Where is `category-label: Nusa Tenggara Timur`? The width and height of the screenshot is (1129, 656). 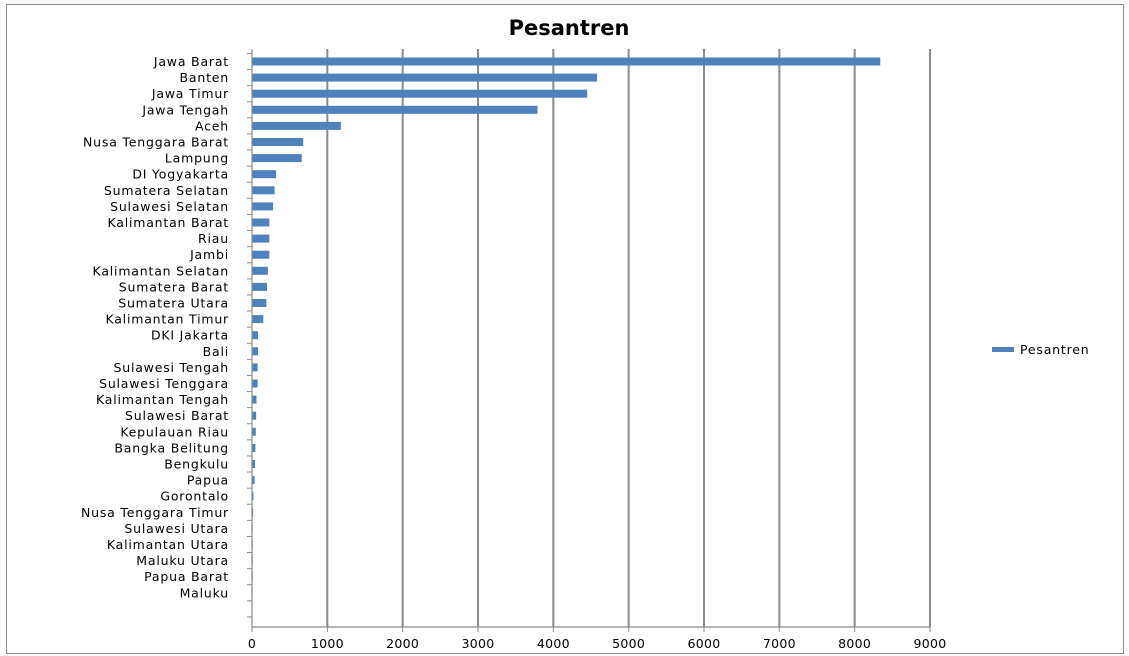 category-label: Nusa Tenggara Timur is located at coordinates (155, 512).